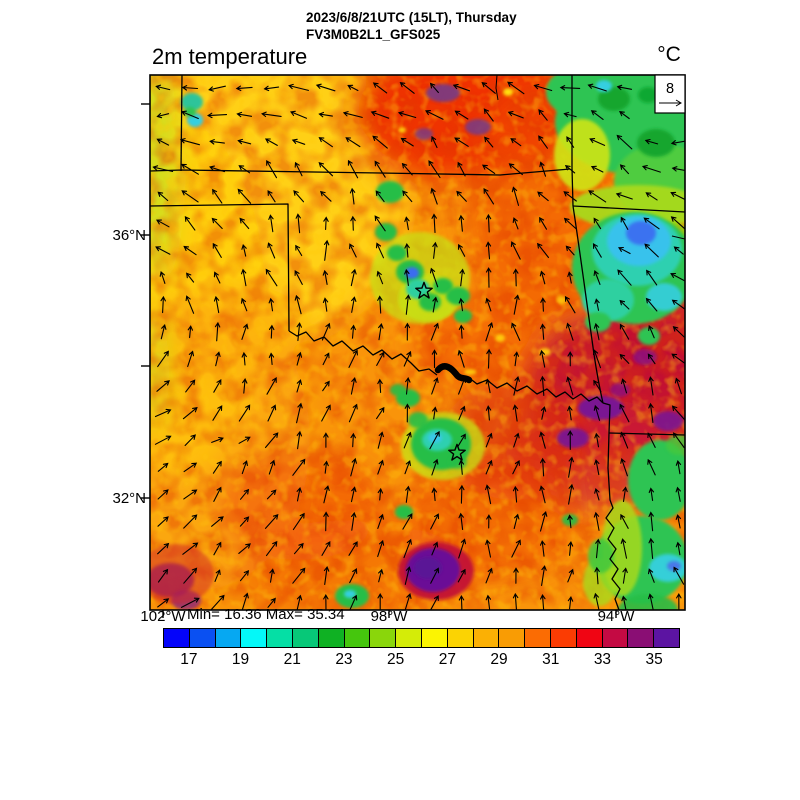 The height and width of the screenshot is (800, 800). Describe the element at coordinates (411, 17) in the screenshot. I see `header-datetime: 2023/6/8/21UTC (15LT), Thursday` at that location.